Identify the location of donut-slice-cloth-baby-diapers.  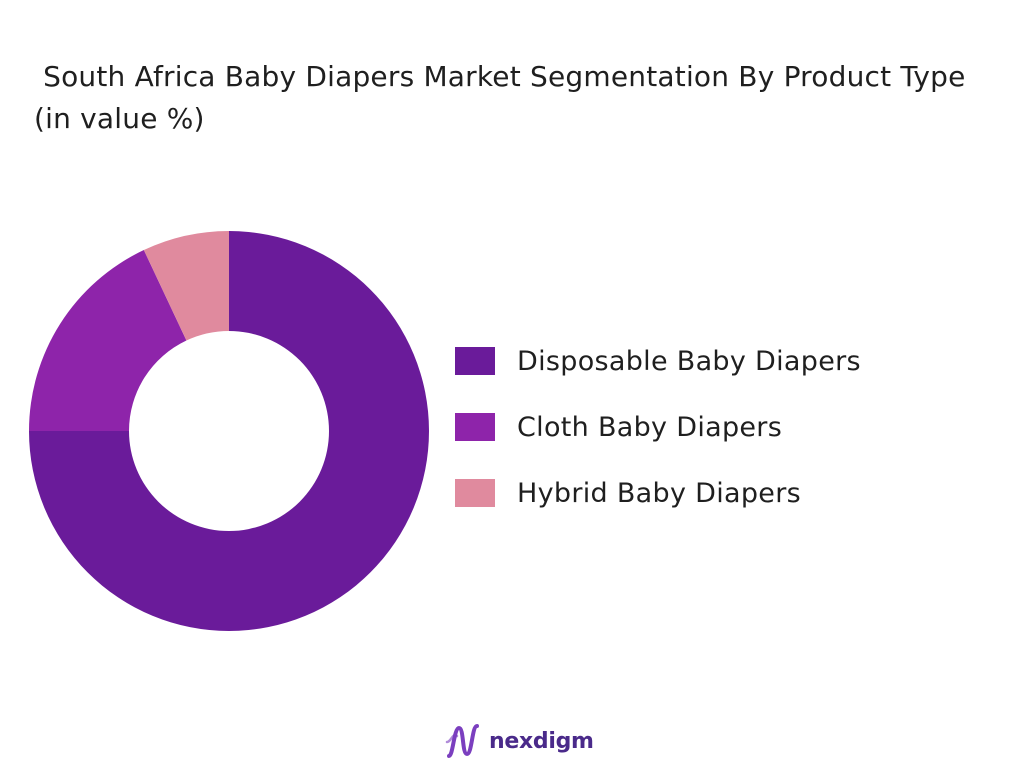
(108, 340).